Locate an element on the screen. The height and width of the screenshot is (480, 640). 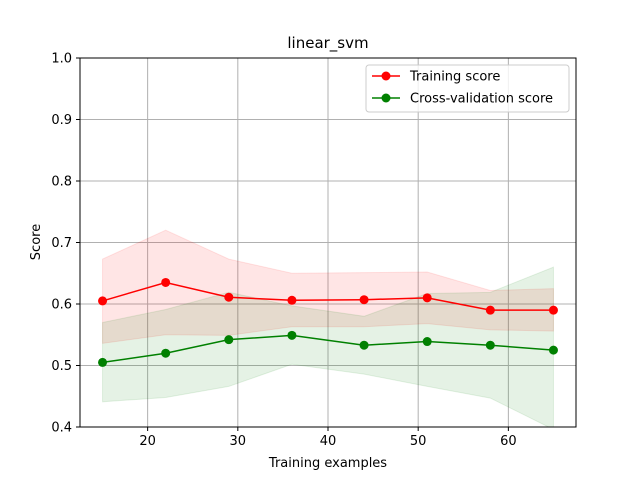
y-tick-label: 0.5 is located at coordinates (61, 366).